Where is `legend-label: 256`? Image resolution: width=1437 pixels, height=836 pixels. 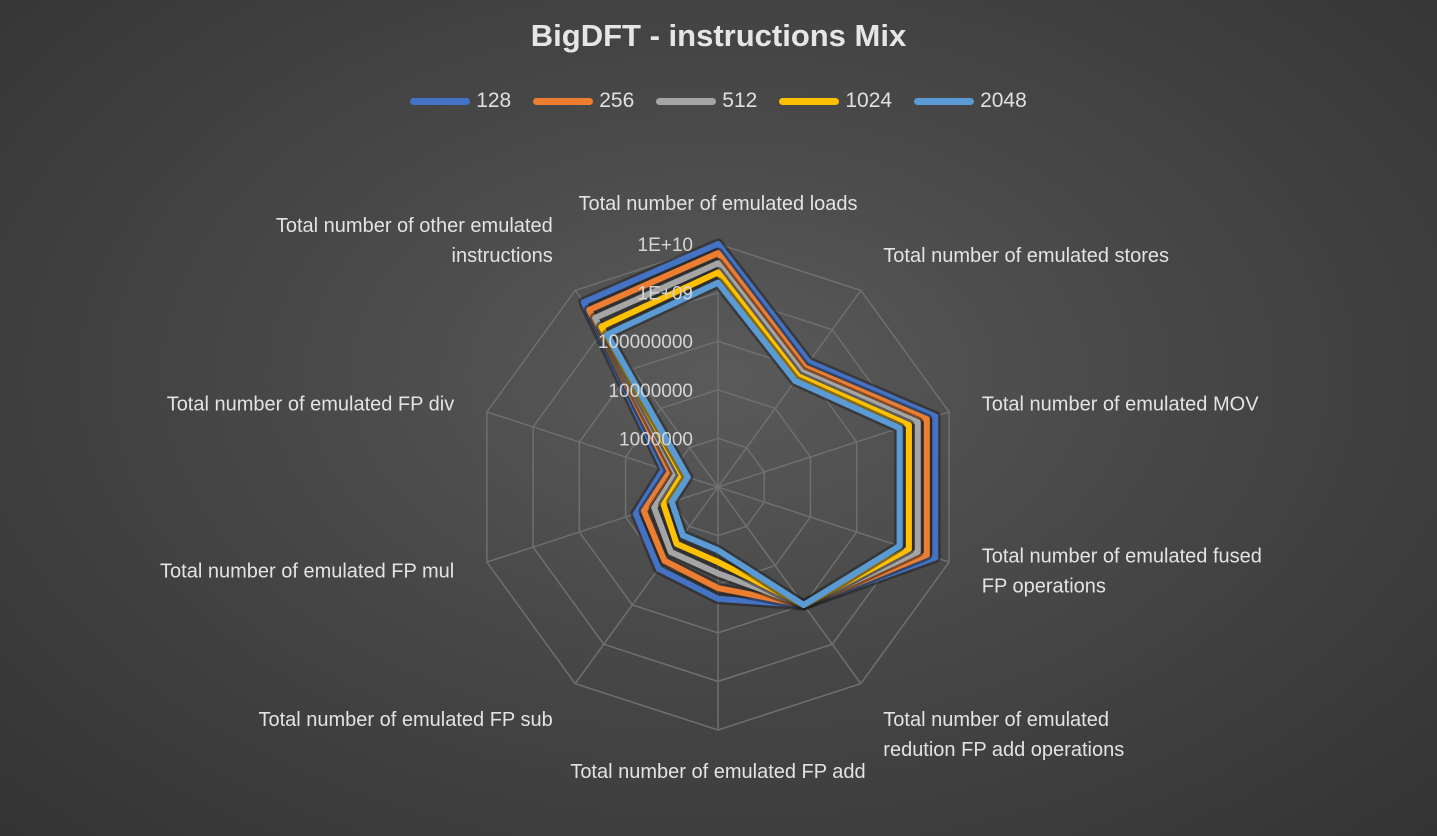
legend-label: 256 is located at coordinates (617, 100).